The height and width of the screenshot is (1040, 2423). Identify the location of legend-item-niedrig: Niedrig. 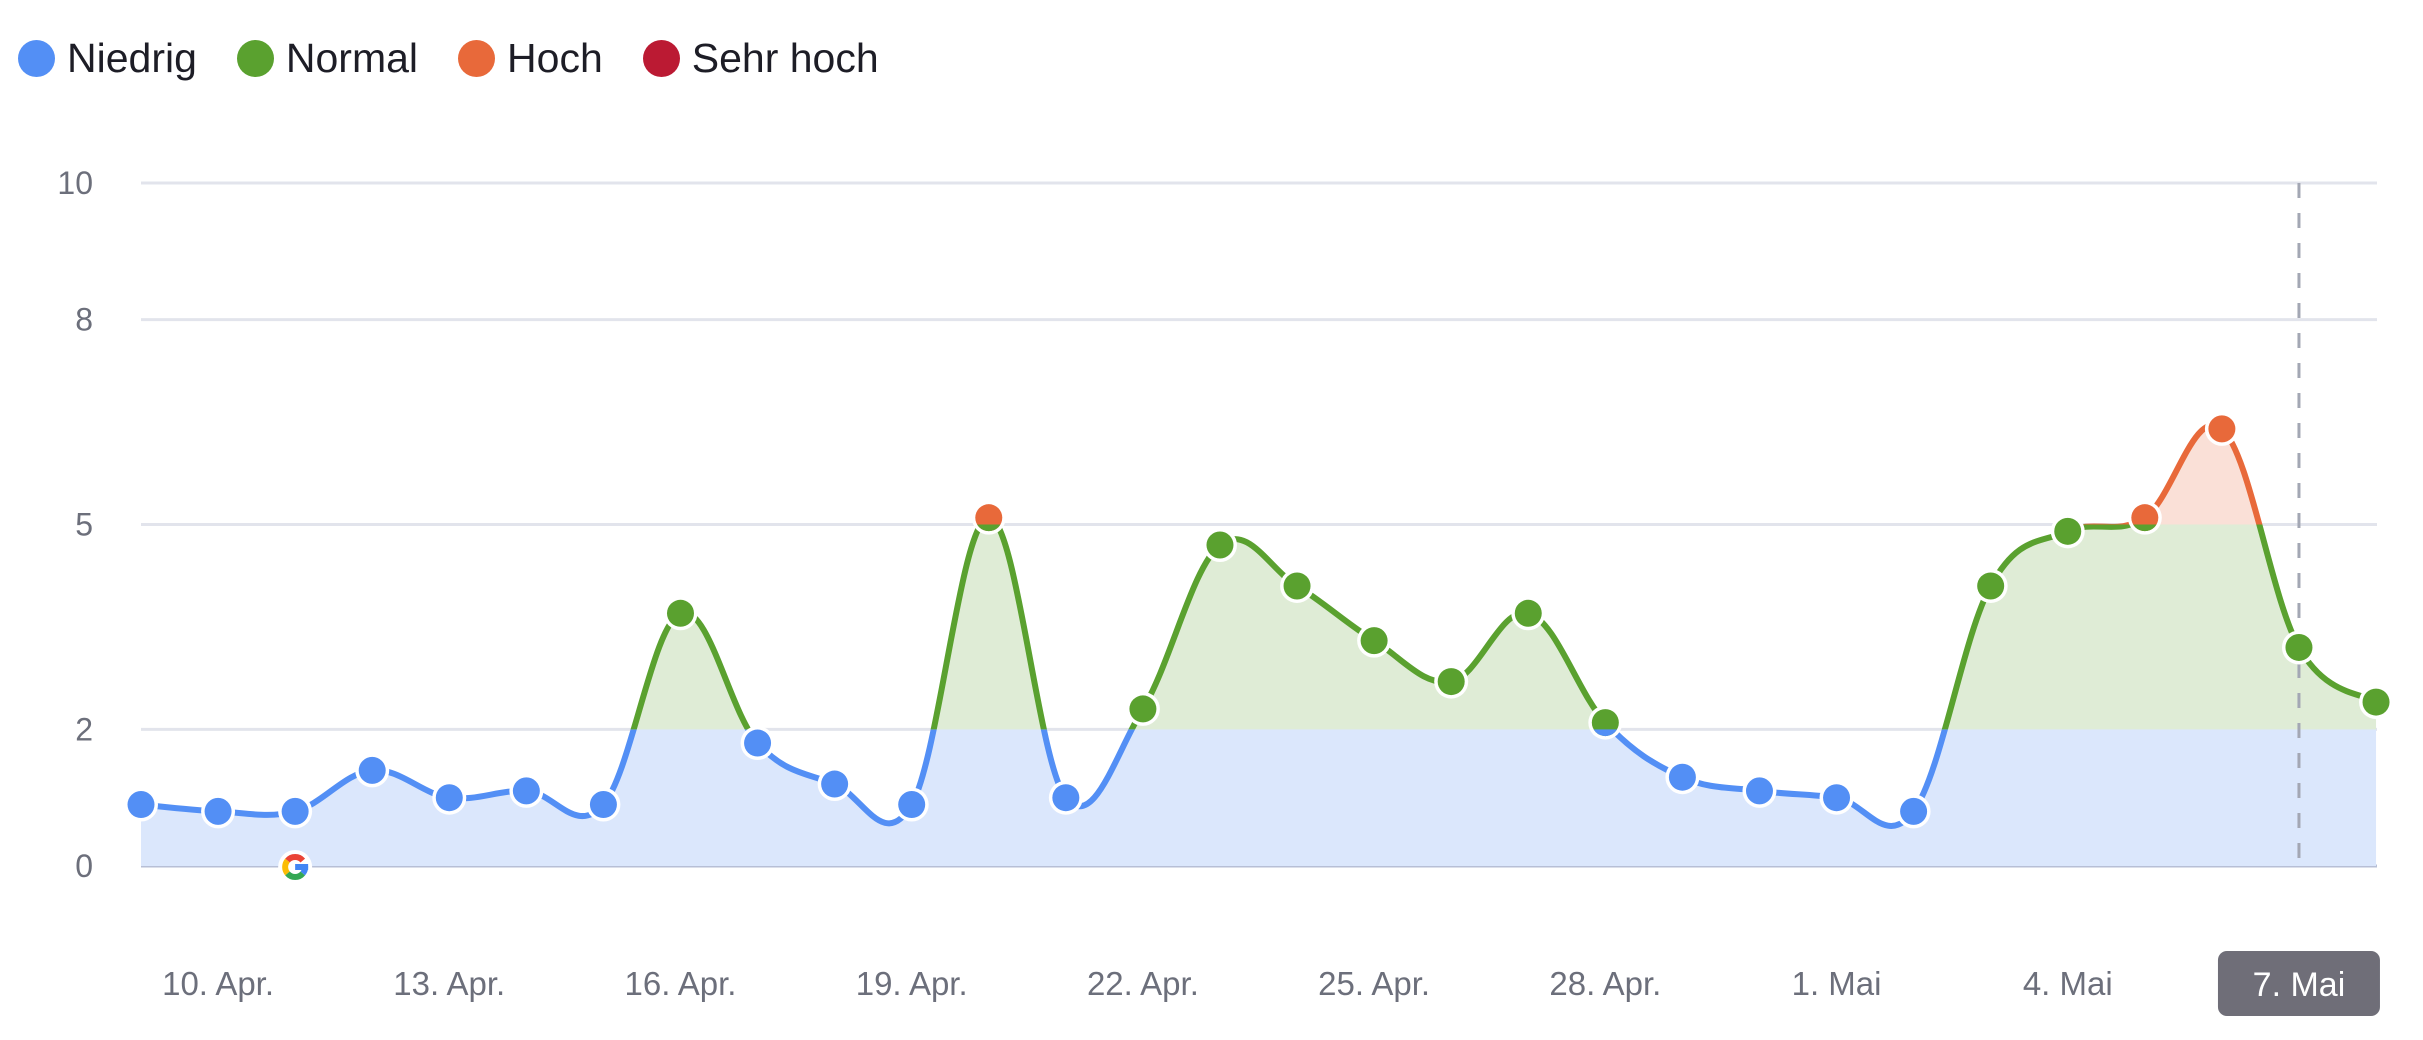
(107, 57).